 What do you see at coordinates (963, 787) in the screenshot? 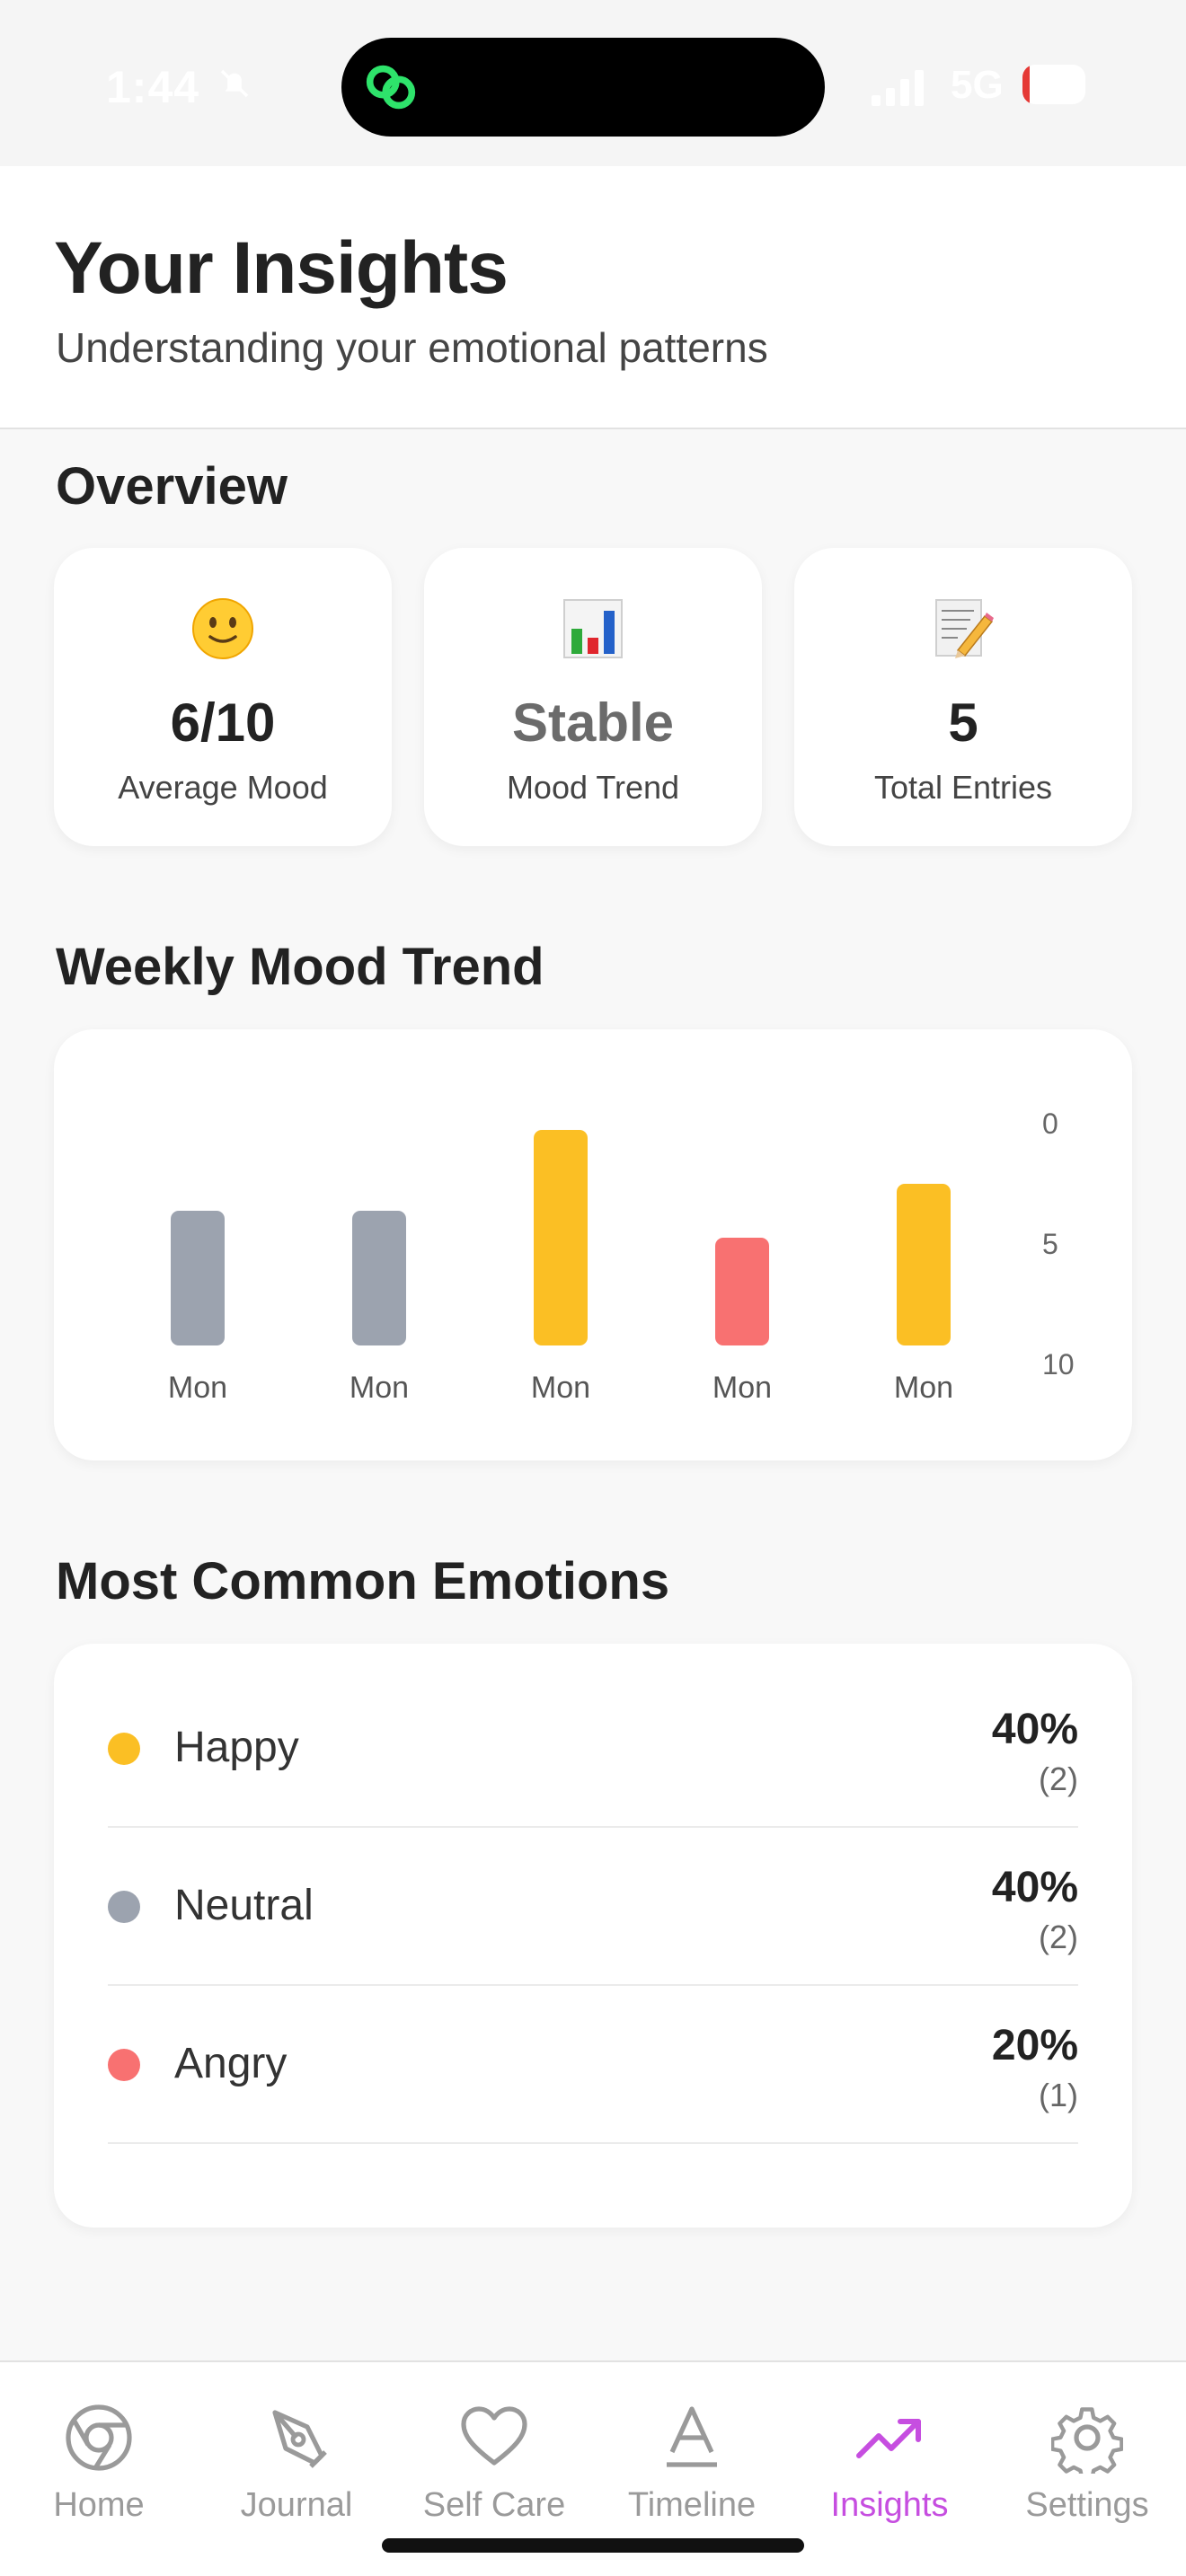
I see `total-entries-label: Total Entries` at bounding box center [963, 787].